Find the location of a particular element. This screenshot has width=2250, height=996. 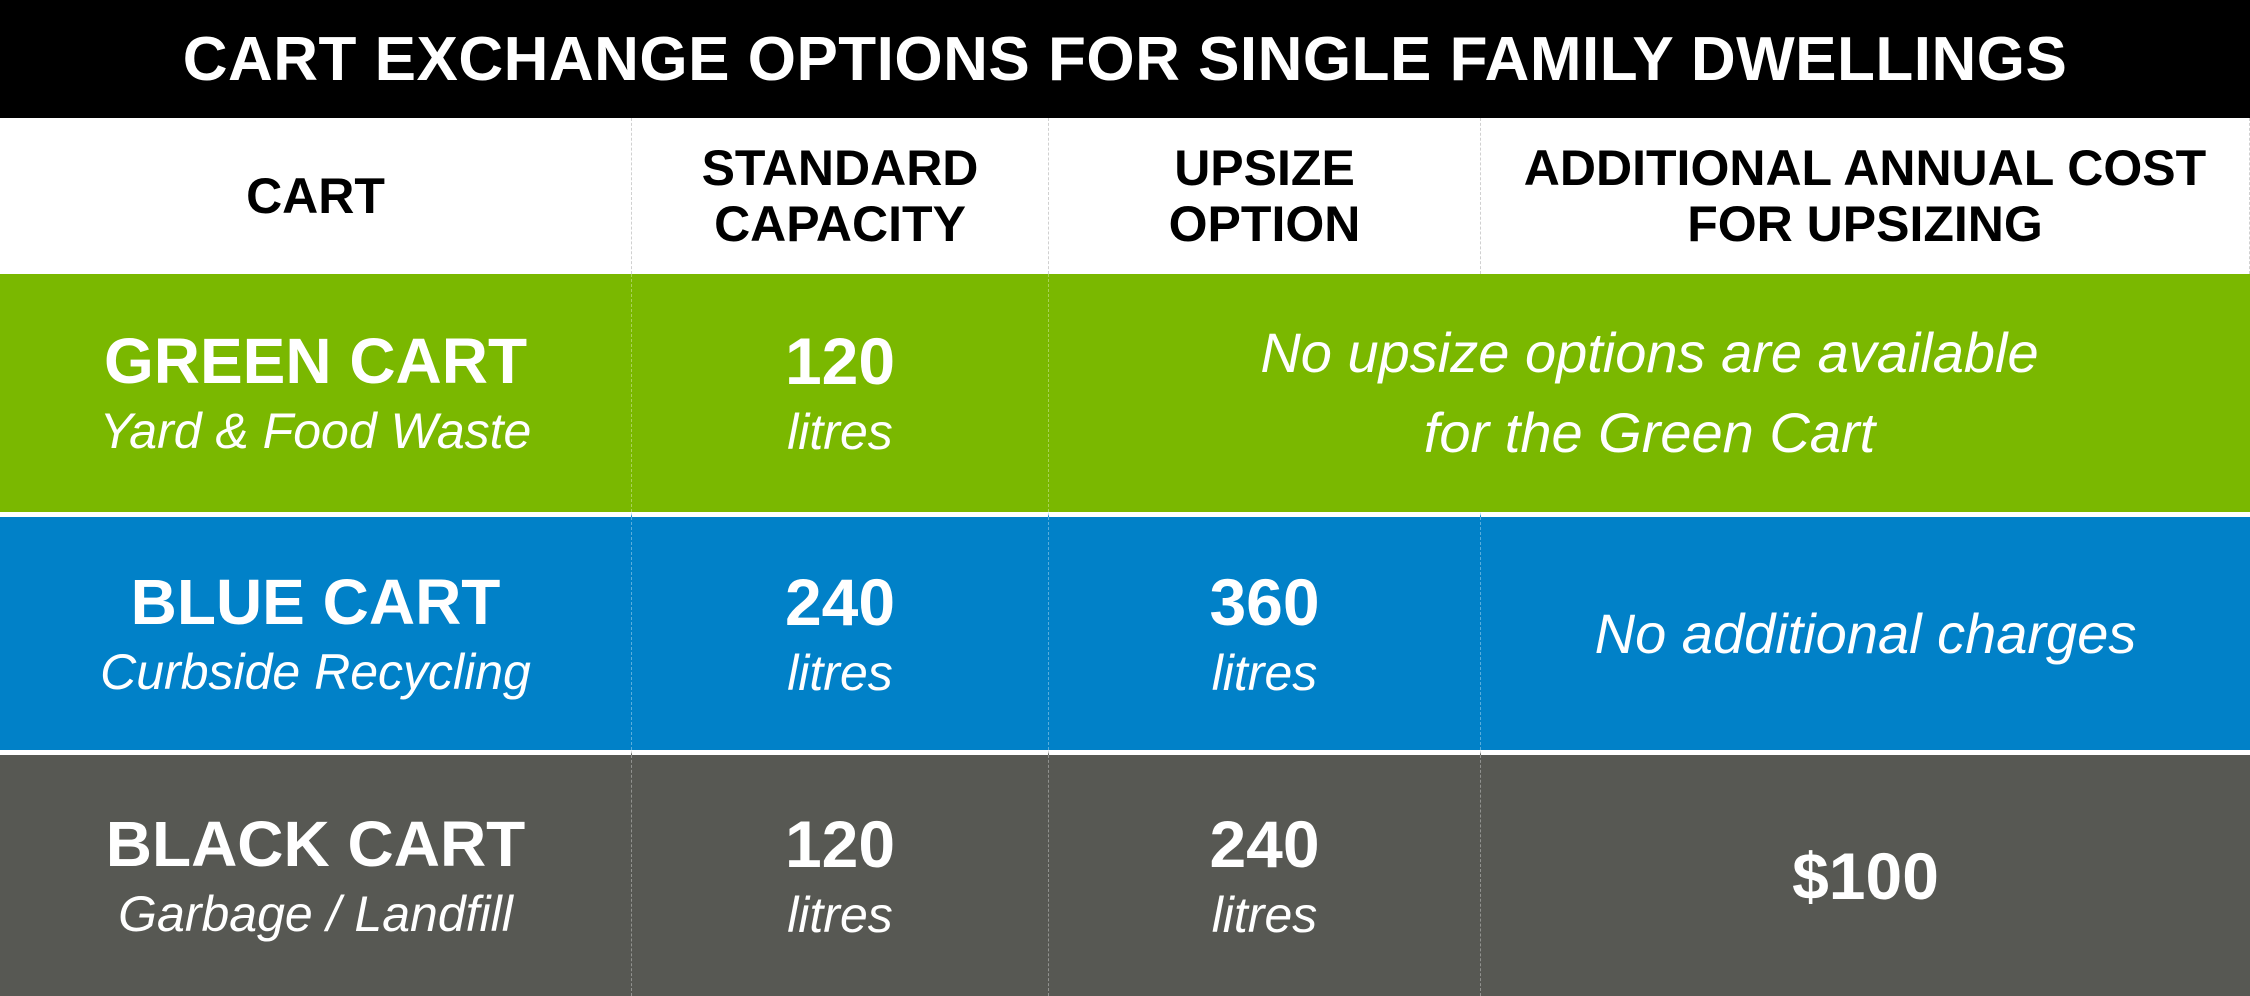

green-note-line2: for the Green Cart is located at coordinates (1649, 432).